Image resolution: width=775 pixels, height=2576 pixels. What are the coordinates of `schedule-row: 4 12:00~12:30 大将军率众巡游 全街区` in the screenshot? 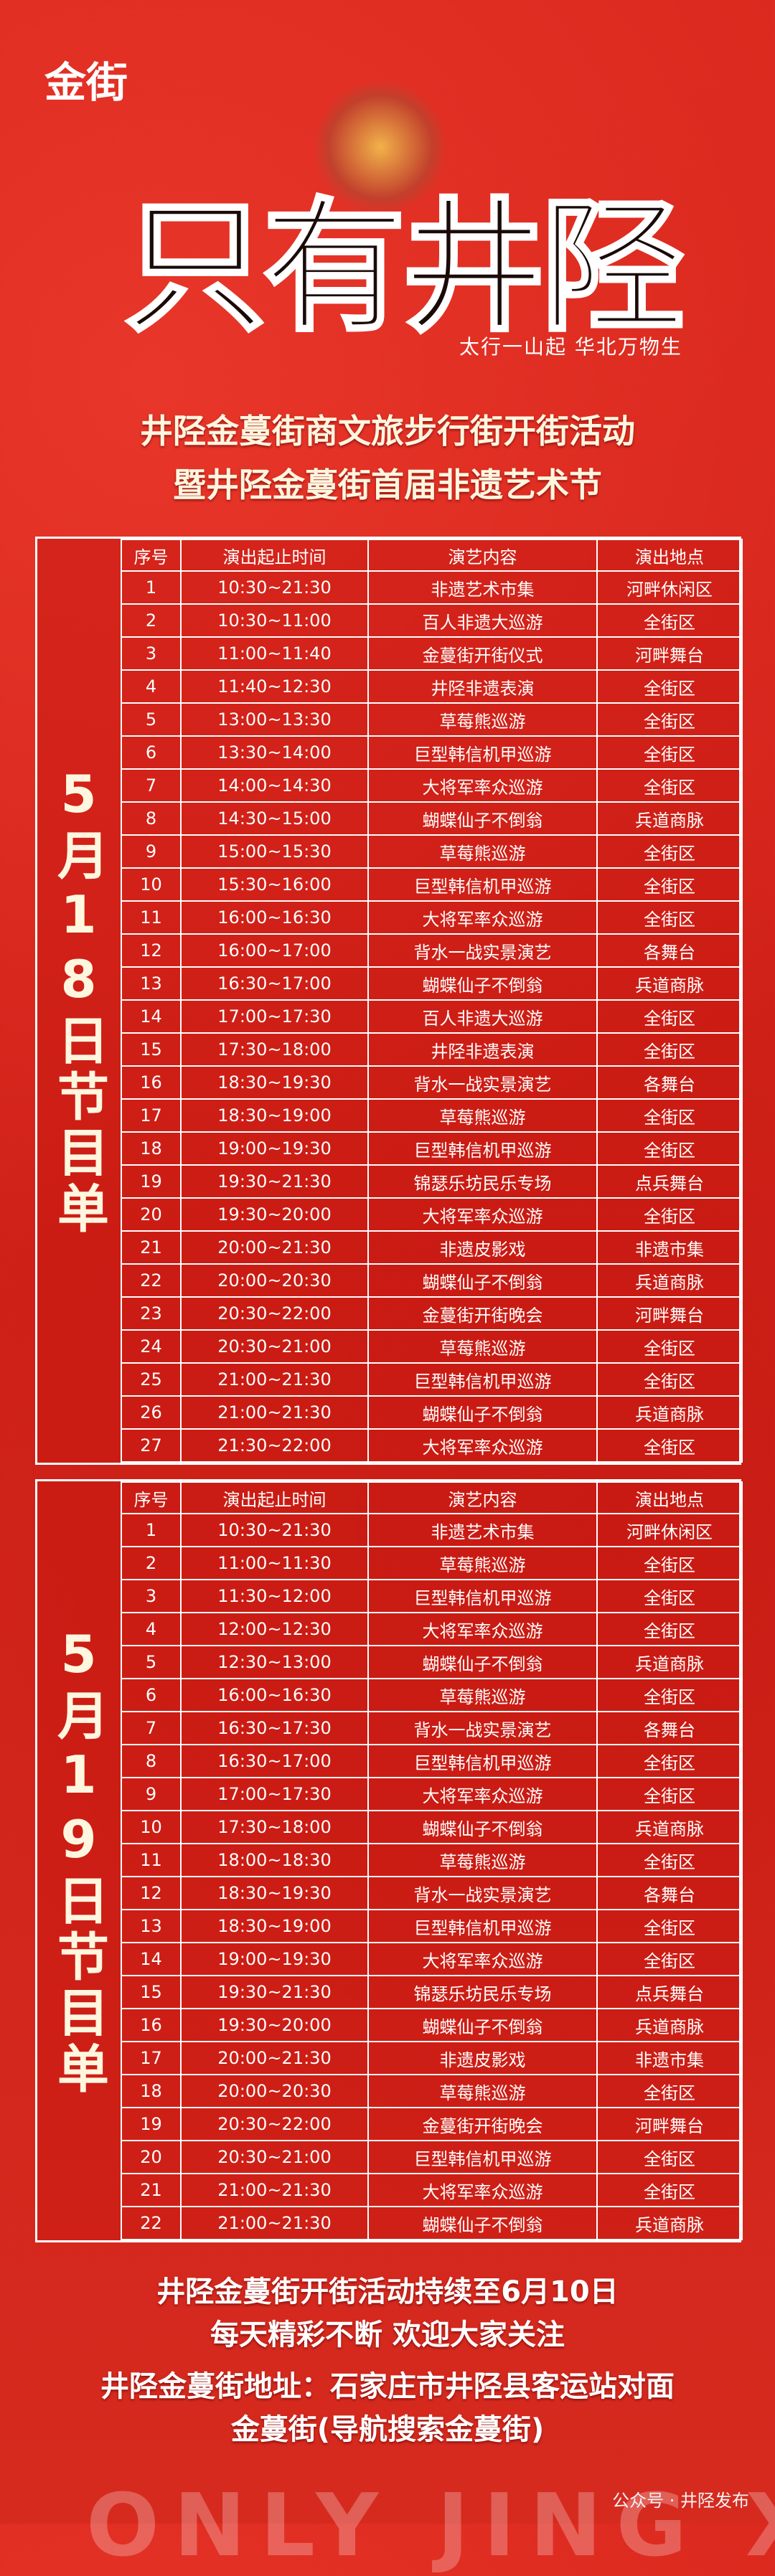 It's located at (432, 1629).